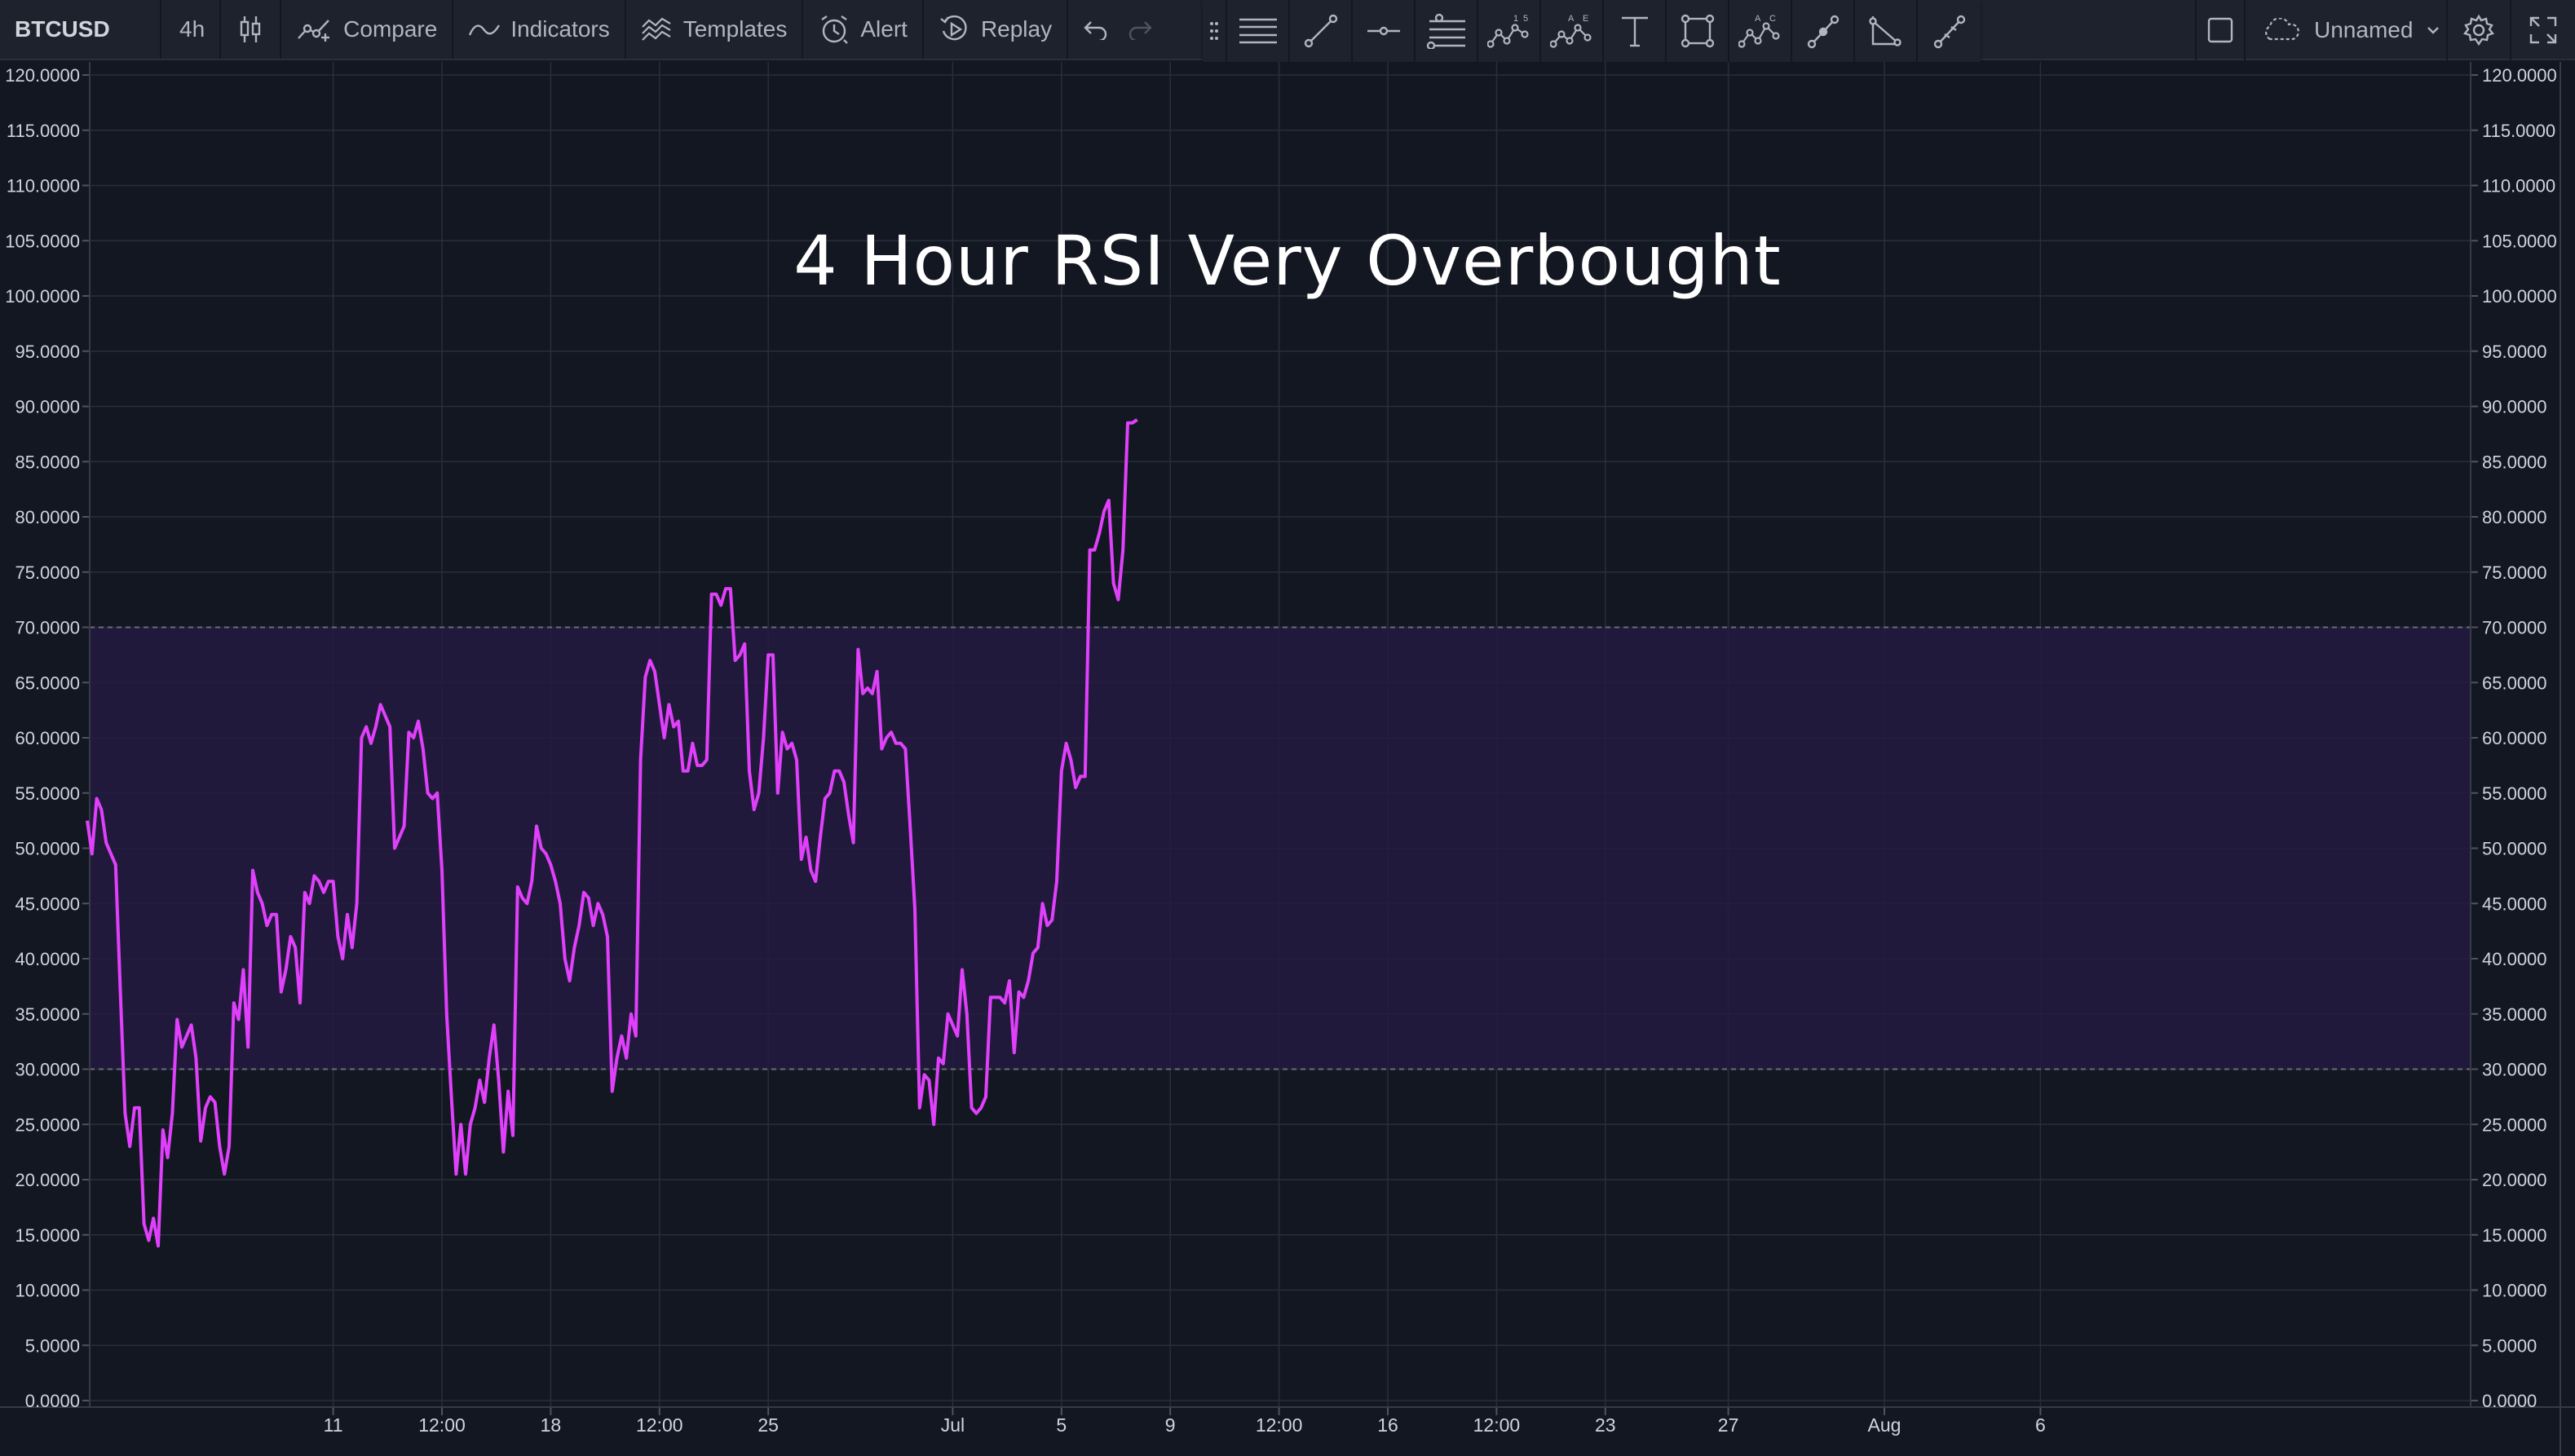 The width and height of the screenshot is (2575, 1456). Describe the element at coordinates (2515, 904) in the screenshot. I see `y-tick-label-right: 45.0000` at that location.